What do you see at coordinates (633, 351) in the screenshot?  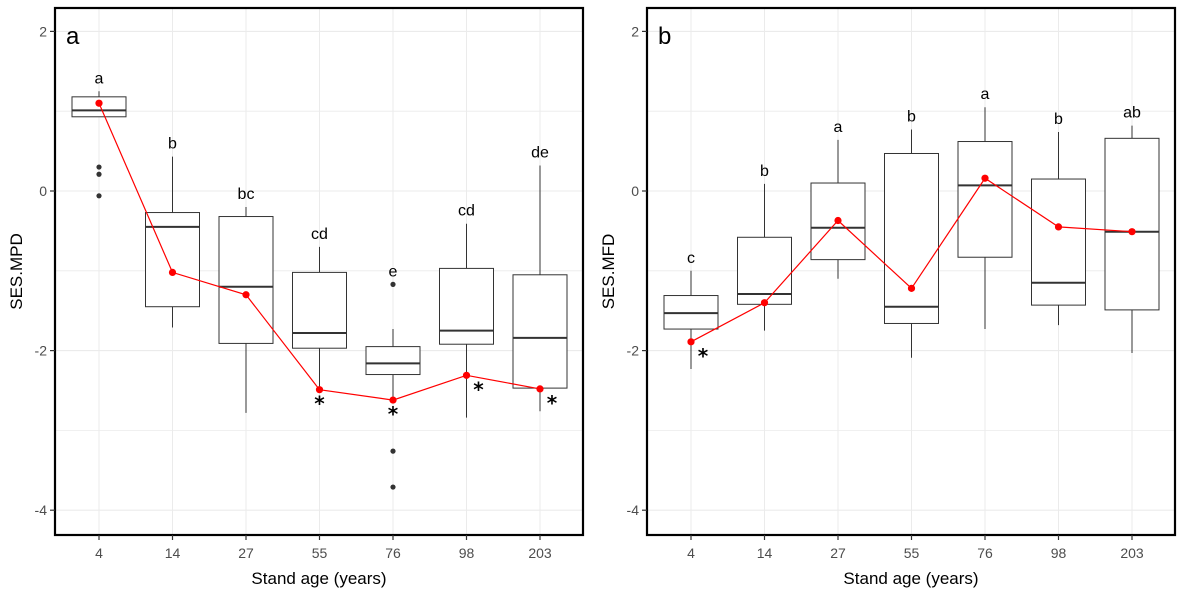 I see `panel-b-y-tick-label: -2` at bounding box center [633, 351].